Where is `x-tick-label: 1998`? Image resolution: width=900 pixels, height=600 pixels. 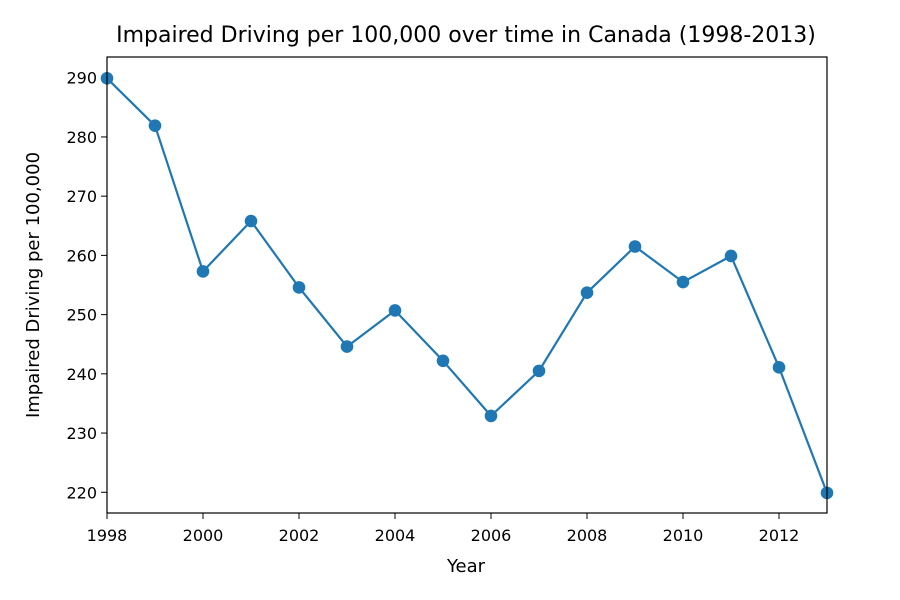 x-tick-label: 1998 is located at coordinates (107, 535).